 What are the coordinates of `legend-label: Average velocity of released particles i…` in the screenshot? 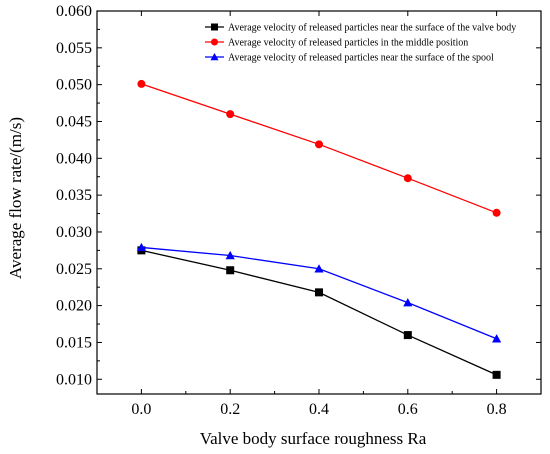 It's located at (348, 43).